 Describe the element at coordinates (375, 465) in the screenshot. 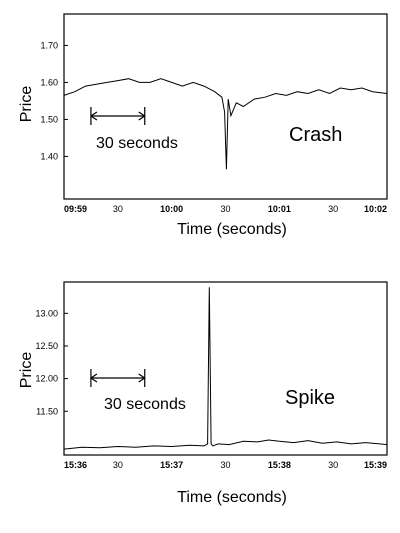

I see `spike-x-tick-label: 15:39` at that location.